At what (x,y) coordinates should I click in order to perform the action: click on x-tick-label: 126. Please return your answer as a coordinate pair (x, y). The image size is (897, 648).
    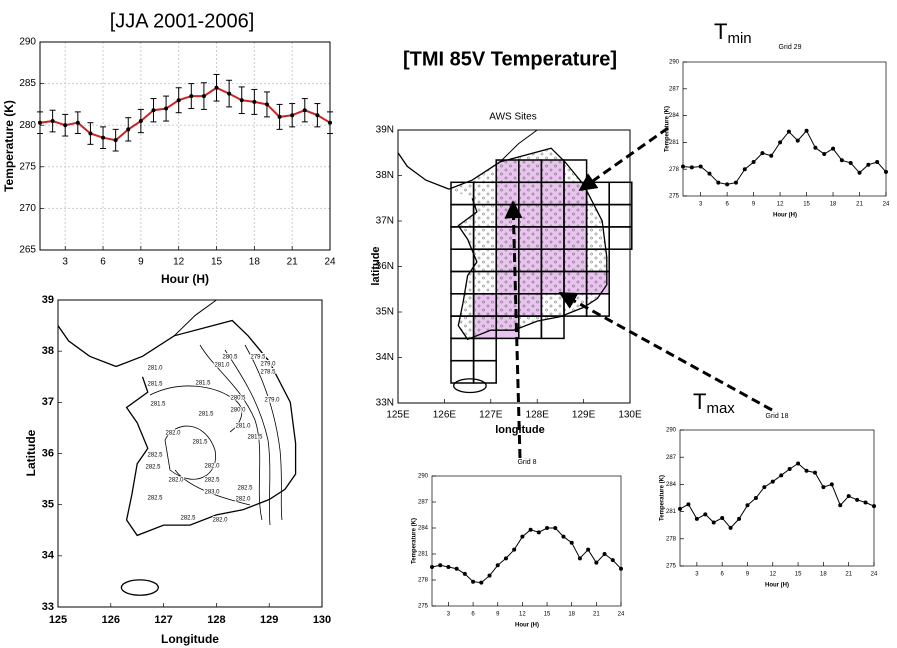
    Looking at the image, I should click on (111, 620).